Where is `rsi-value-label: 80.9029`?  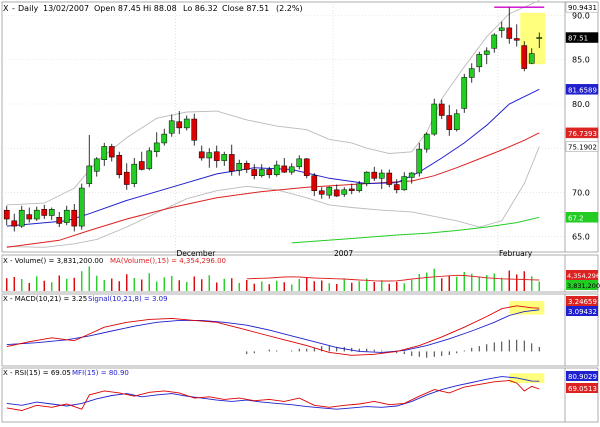
rsi-value-label: 80.9029 is located at coordinates (582, 377).